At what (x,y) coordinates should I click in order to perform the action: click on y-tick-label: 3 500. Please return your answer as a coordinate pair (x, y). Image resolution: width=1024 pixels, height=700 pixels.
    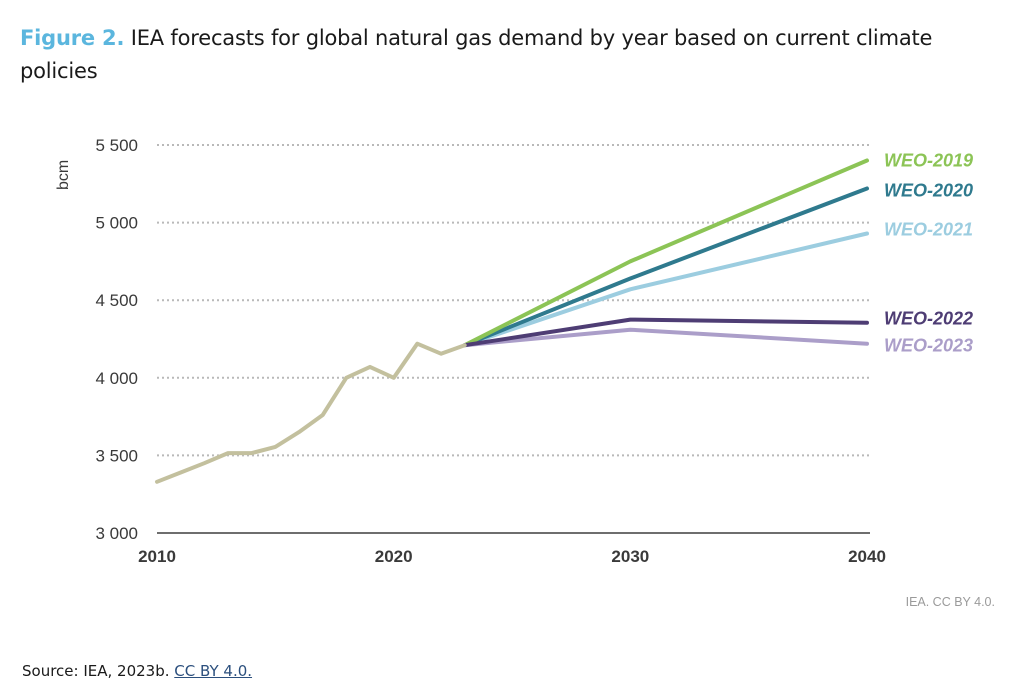
    Looking at the image, I should click on (116, 455).